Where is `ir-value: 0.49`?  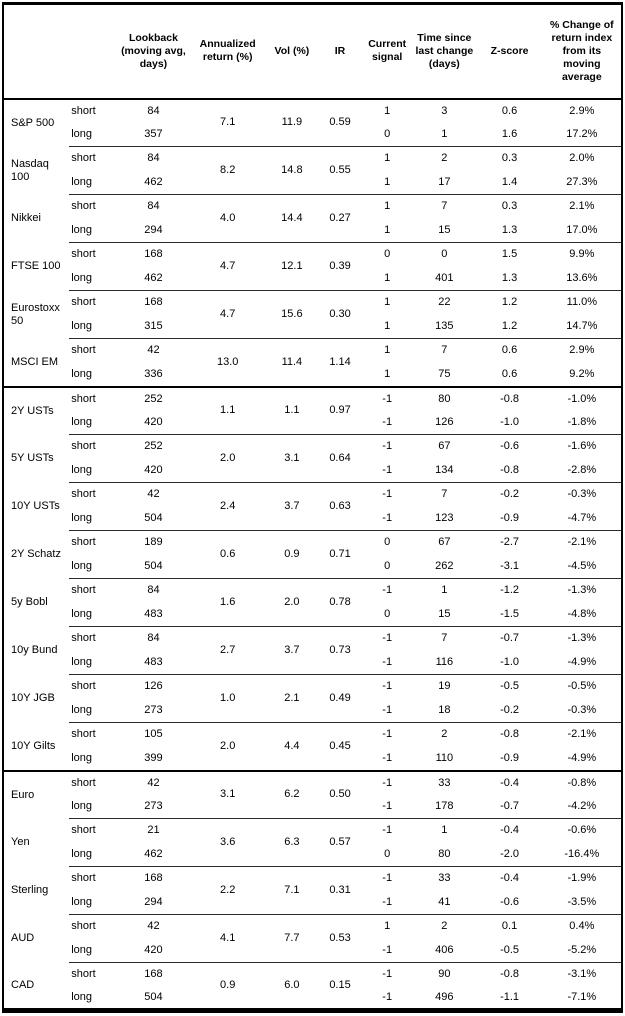
ir-value: 0.49 is located at coordinates (340, 698).